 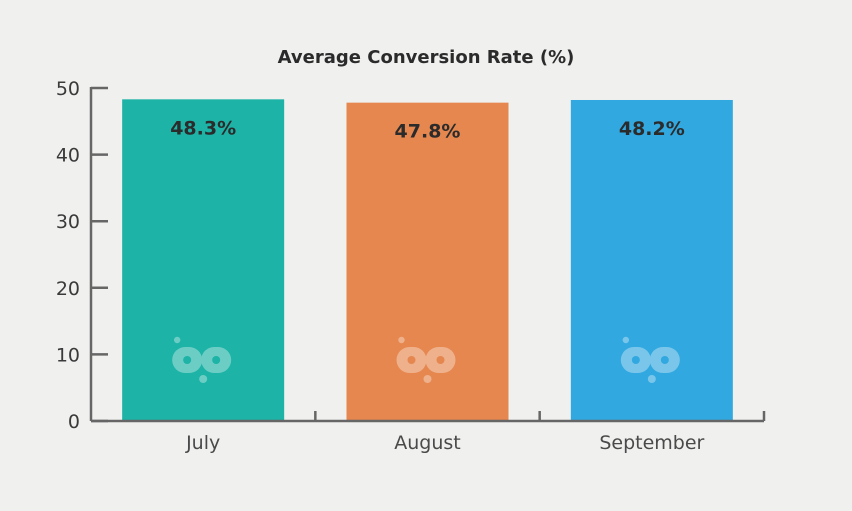 What do you see at coordinates (427, 443) in the screenshot?
I see `x-tick-label-august: August` at bounding box center [427, 443].